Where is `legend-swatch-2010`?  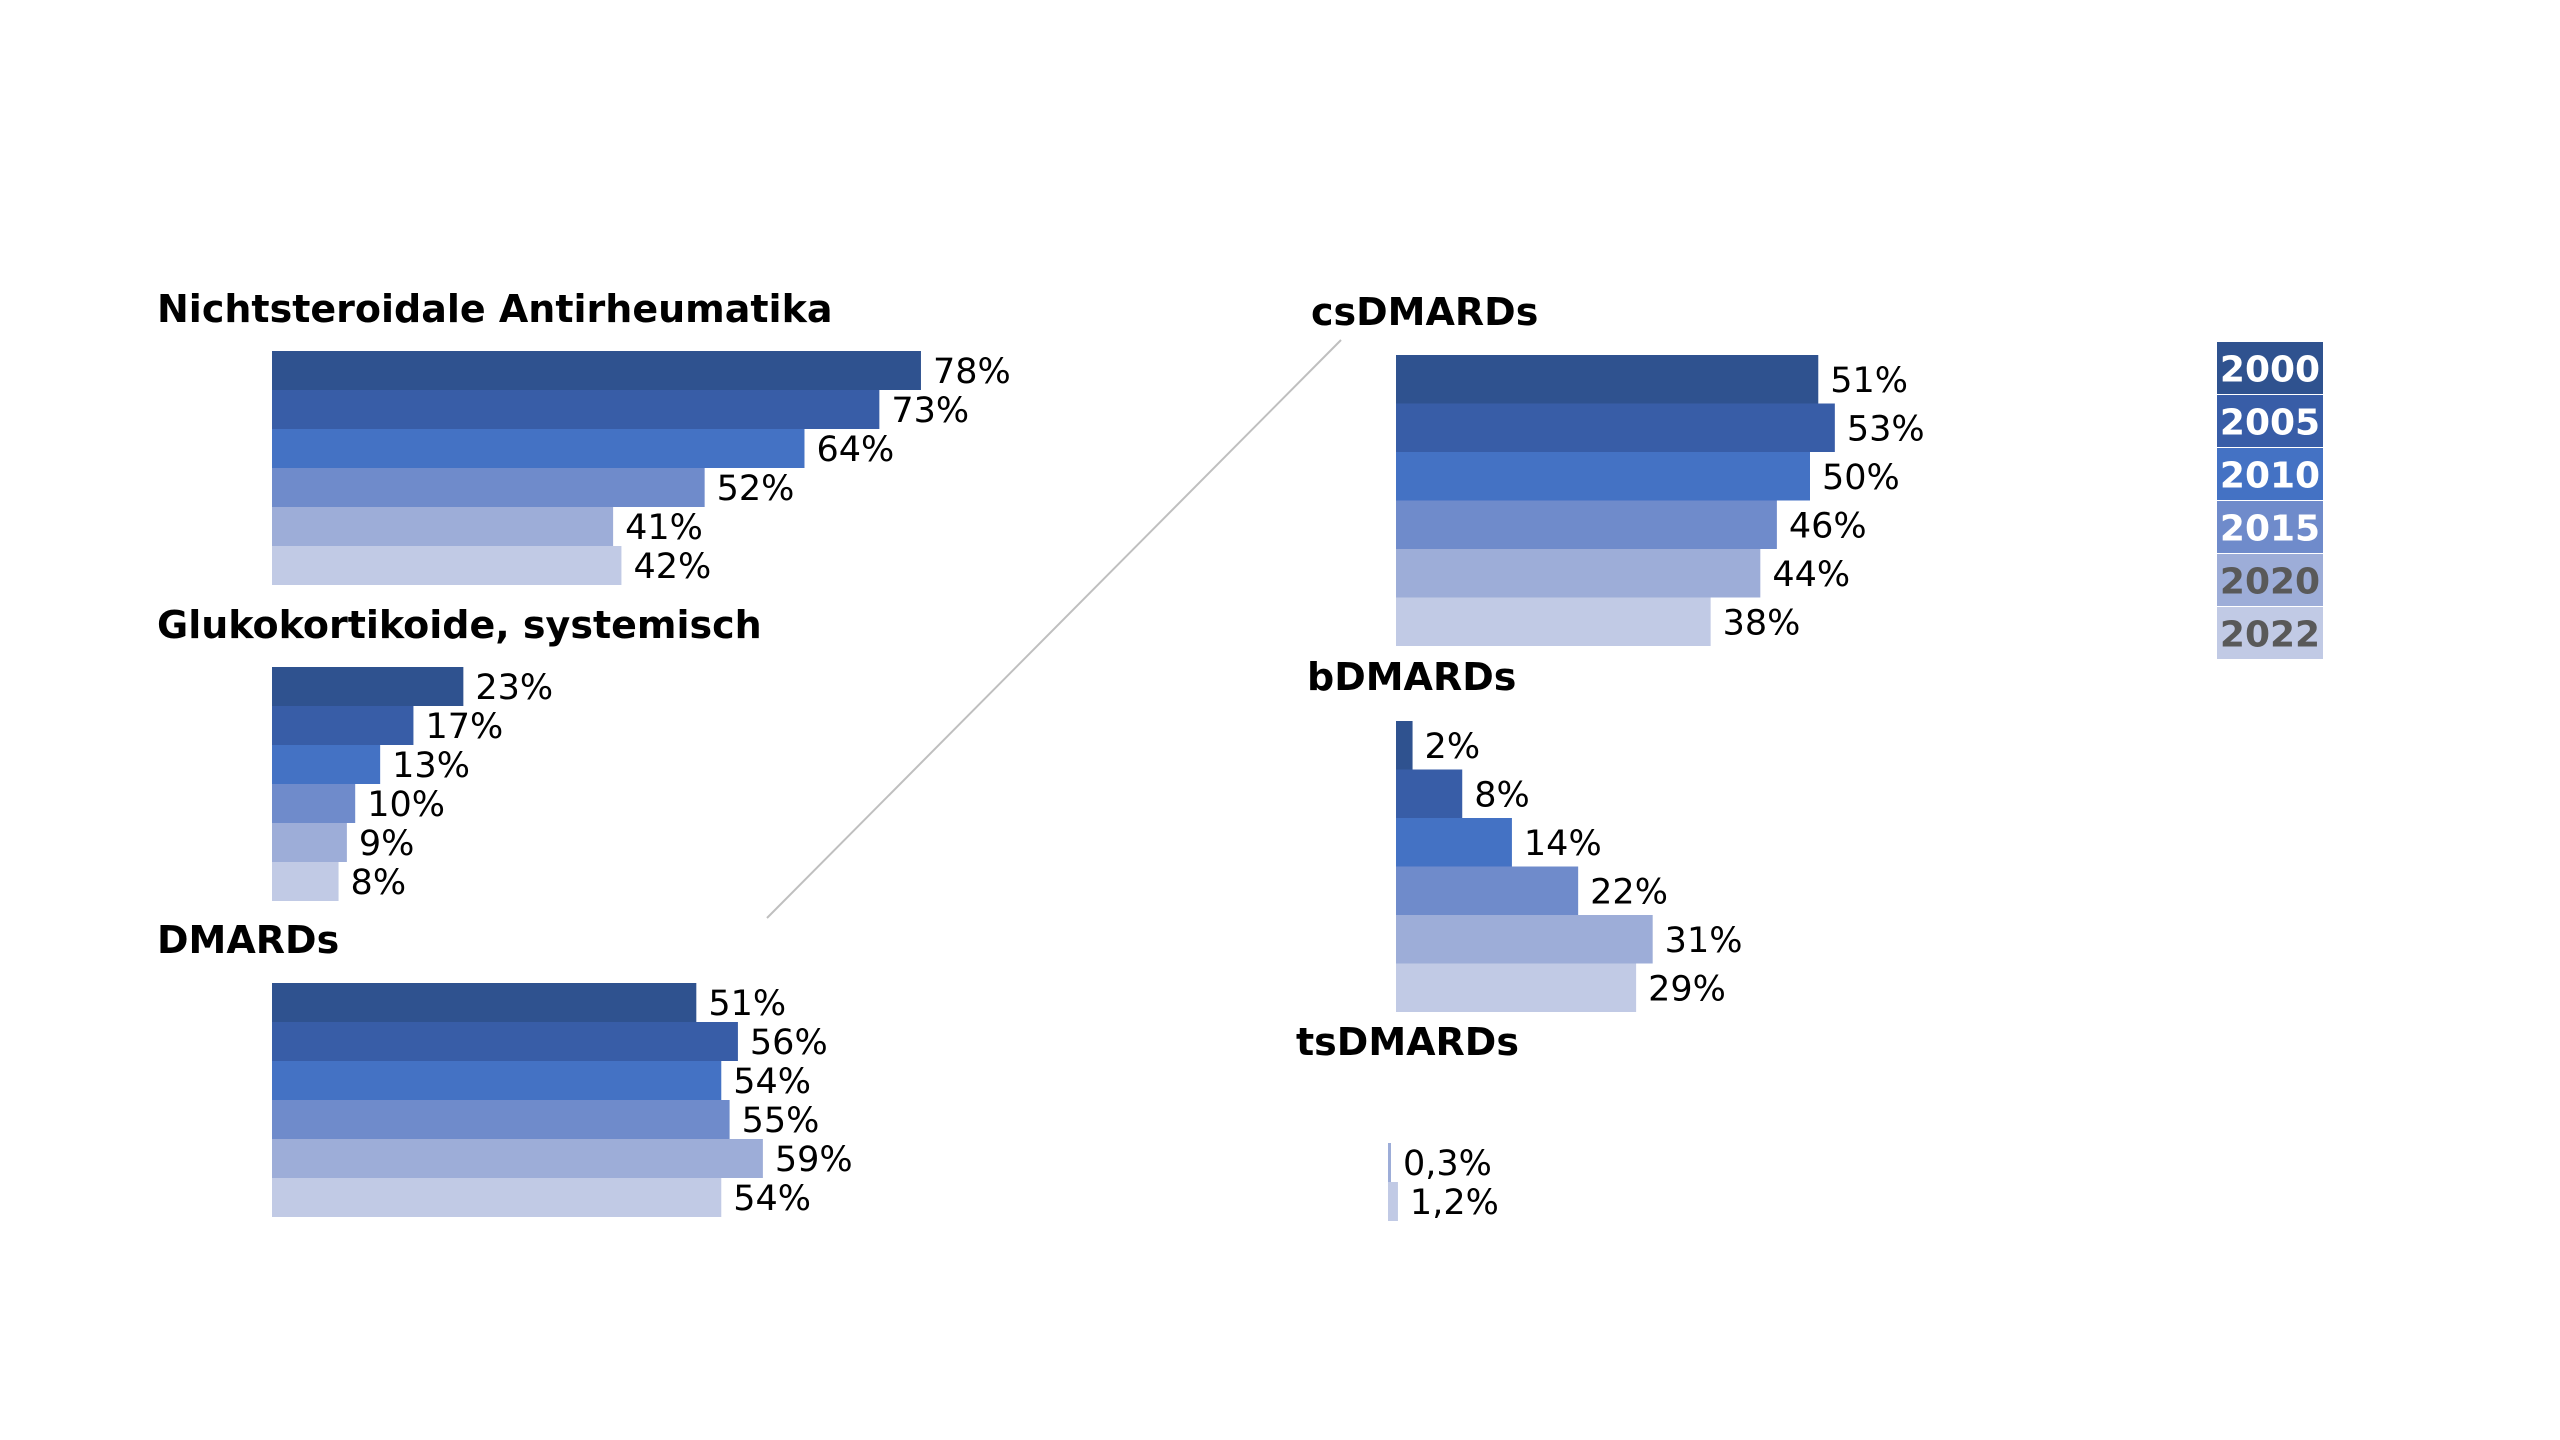
legend-swatch-2010 is located at coordinates (2270, 474).